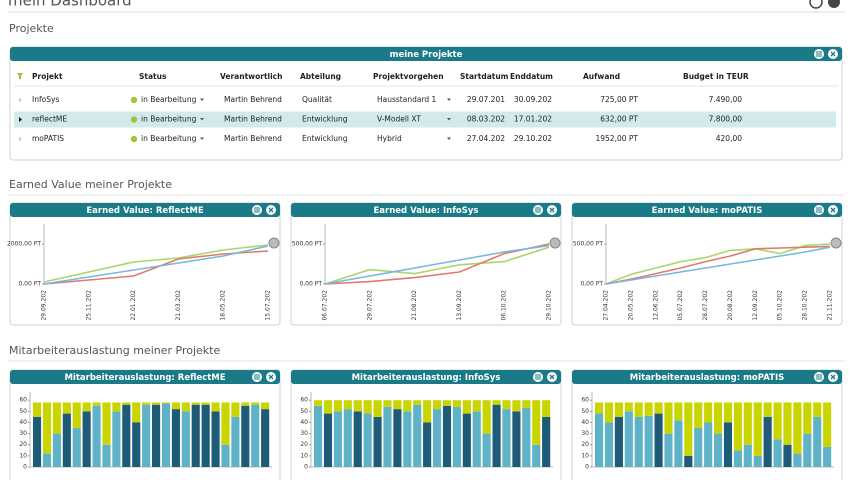  Describe the element at coordinates (780, 305) in the screenshot. I see `x-tick-label: 05.10.202` at that location.